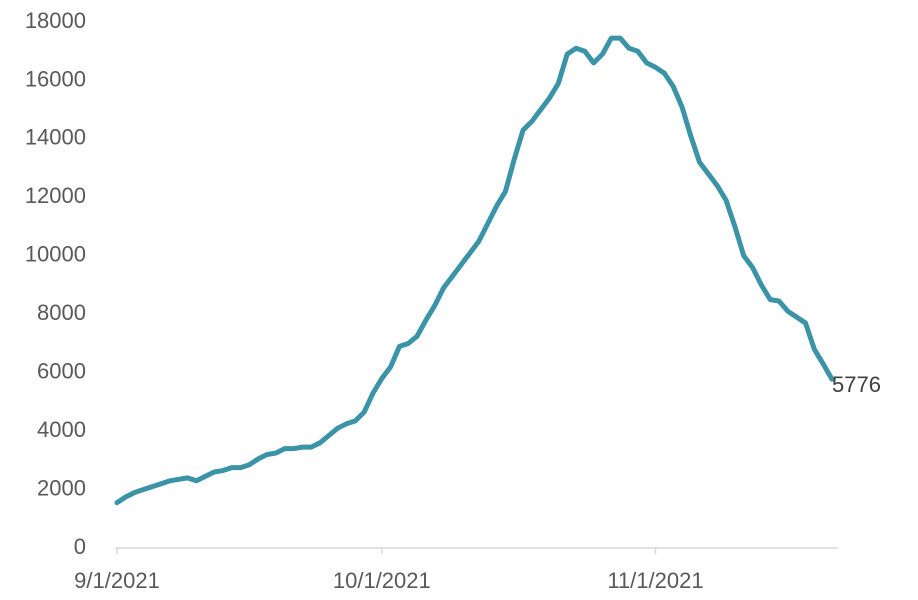 This screenshot has width=918, height=600. What do you see at coordinates (61, 370) in the screenshot?
I see `y-tick-label: 6000` at bounding box center [61, 370].